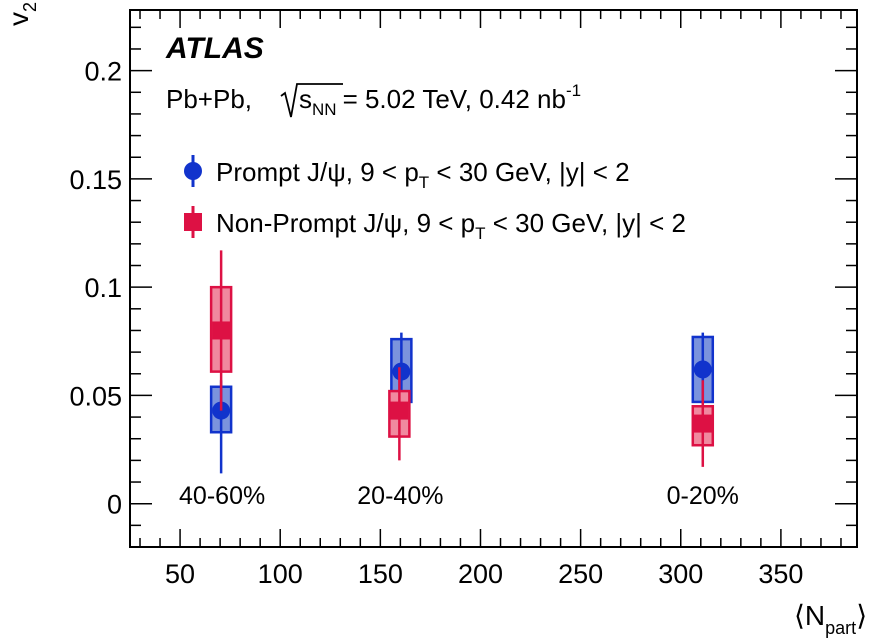 Image resolution: width=876 pixels, height=642 pixels. I want to click on svg-text: Pb+Pb,, so click(209, 99).